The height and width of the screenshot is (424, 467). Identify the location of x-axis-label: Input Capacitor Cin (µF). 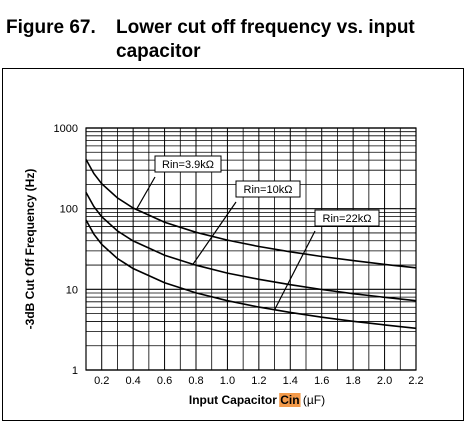
(257, 400).